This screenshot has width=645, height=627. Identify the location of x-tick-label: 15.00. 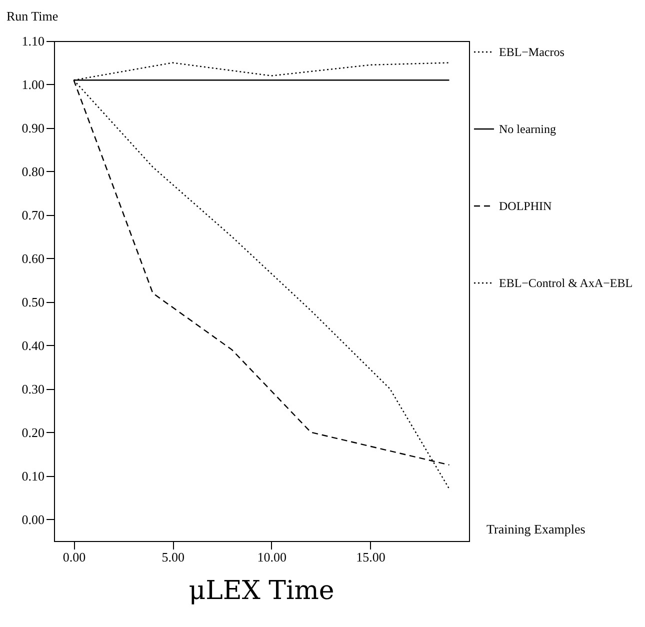
(371, 557).